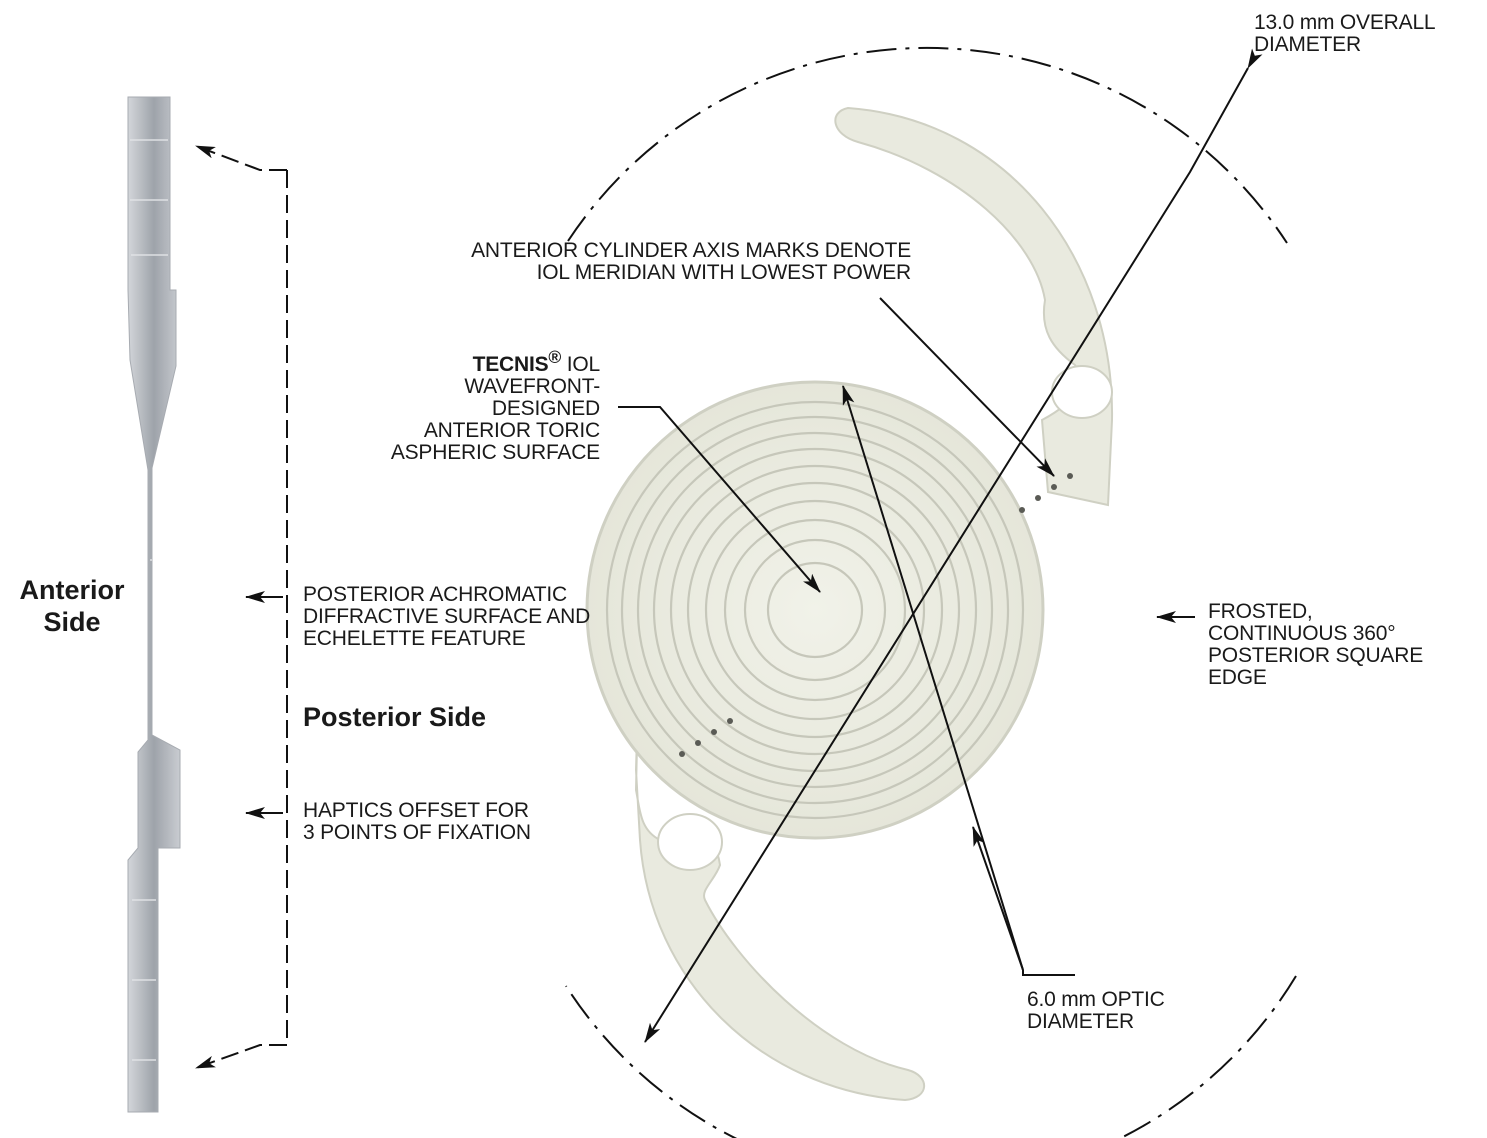 The height and width of the screenshot is (1138, 1487). What do you see at coordinates (691, 273) in the screenshot?
I see `cylinder-axis-line-2: IOL MERIDIAN WITH LOWEST POWER` at bounding box center [691, 273].